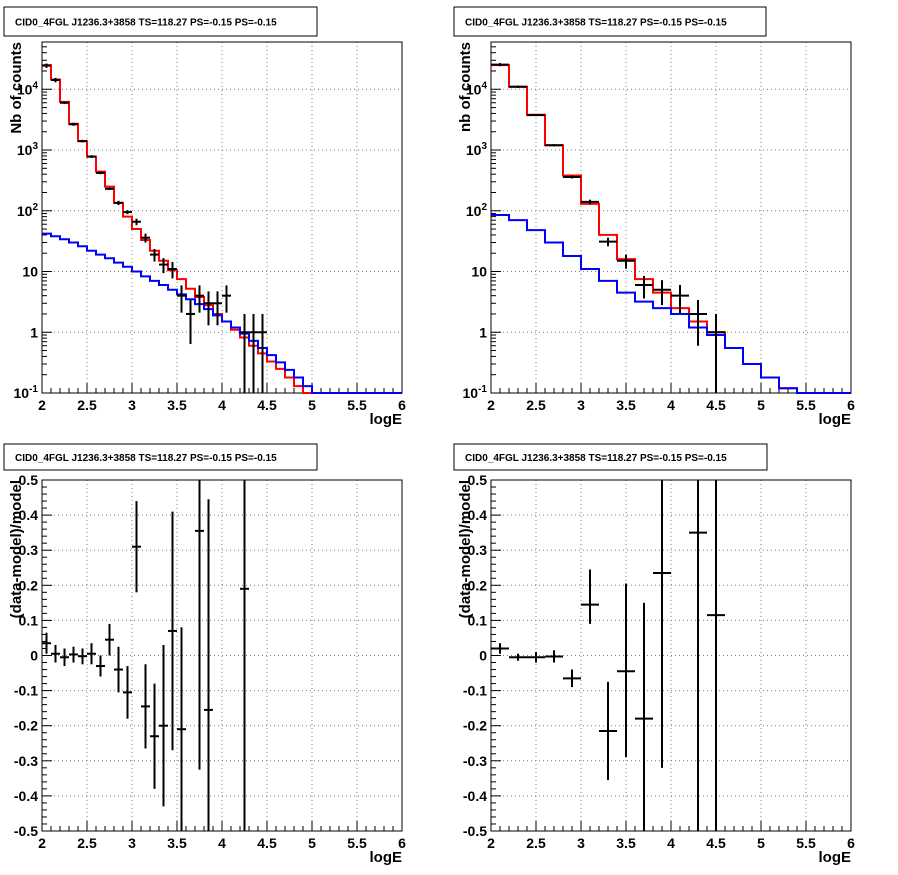 The image size is (898, 875). I want to click on plot-area, so click(145, 655).